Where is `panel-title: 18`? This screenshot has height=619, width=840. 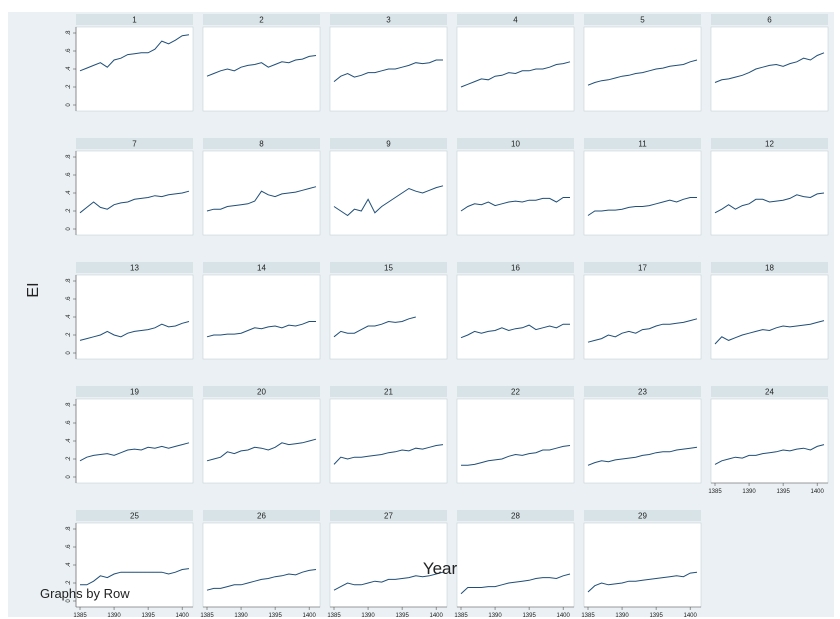
panel-title: 18 is located at coordinates (769, 268).